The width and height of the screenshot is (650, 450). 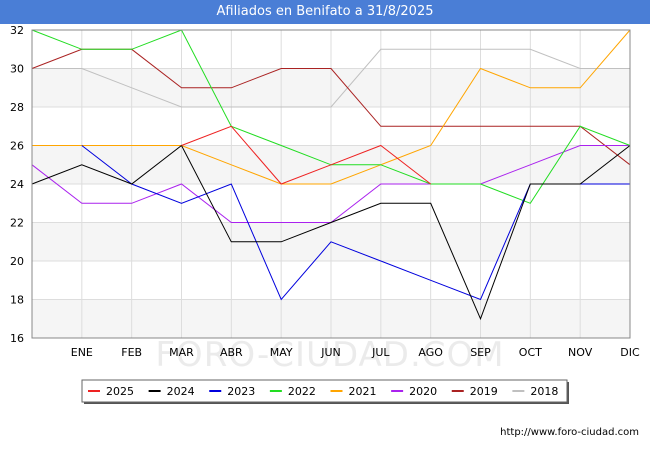 What do you see at coordinates (580, 352) in the screenshot?
I see `x-tick-label: NOV` at bounding box center [580, 352].